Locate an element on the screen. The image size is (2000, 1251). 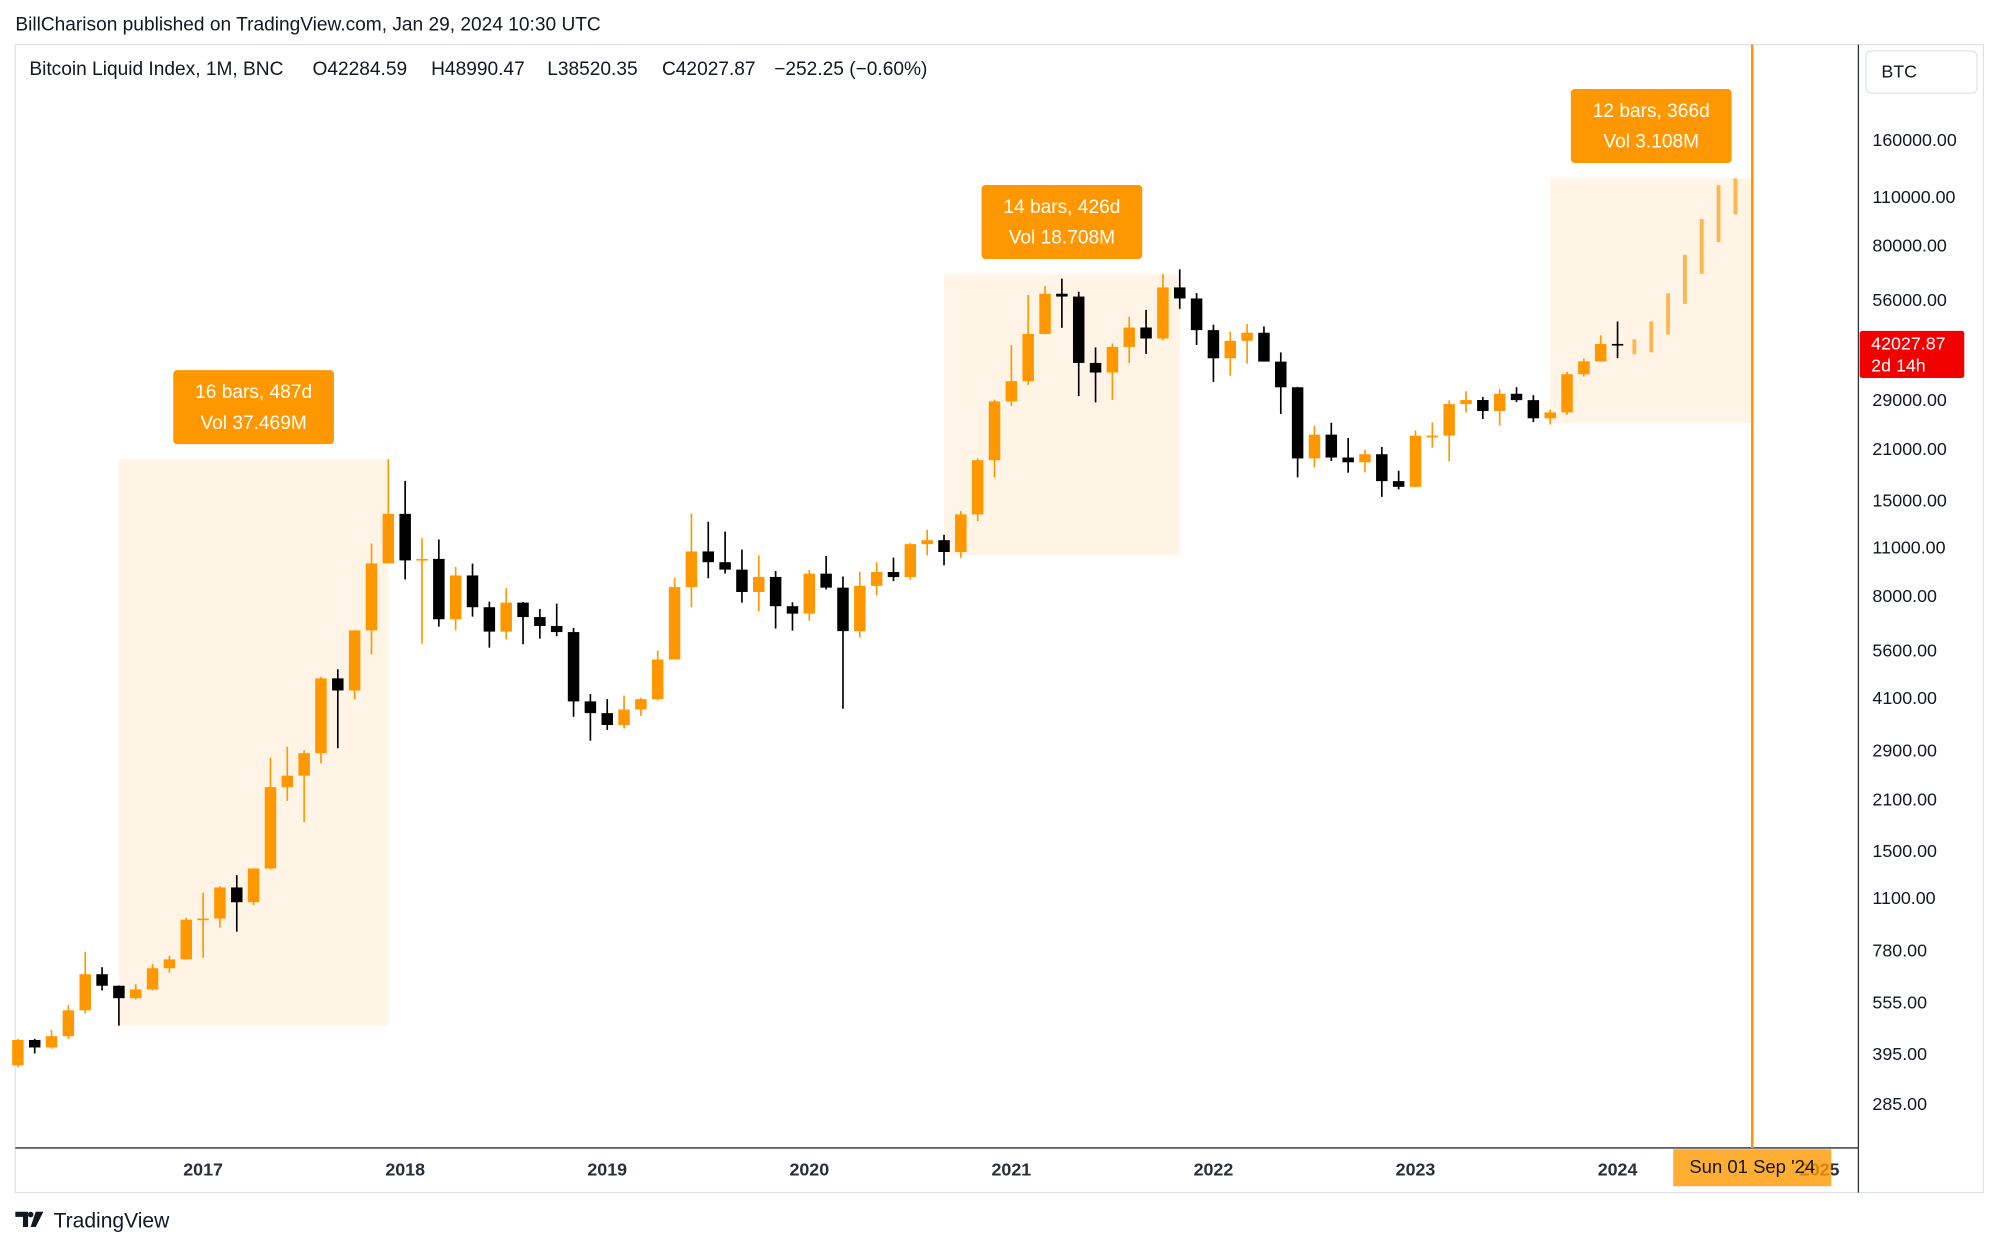
last-price-box is located at coordinates (1912, 354).